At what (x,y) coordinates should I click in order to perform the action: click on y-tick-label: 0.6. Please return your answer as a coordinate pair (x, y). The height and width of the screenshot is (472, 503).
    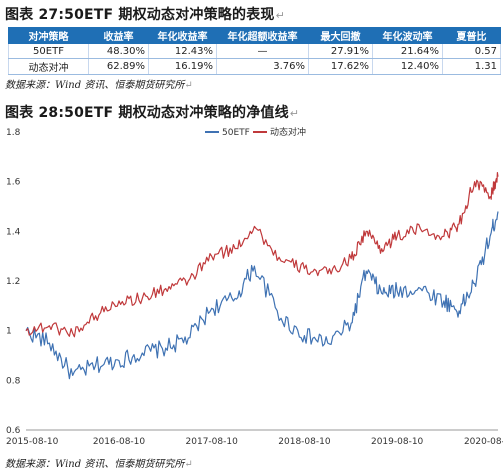
    Looking at the image, I should click on (13, 431).